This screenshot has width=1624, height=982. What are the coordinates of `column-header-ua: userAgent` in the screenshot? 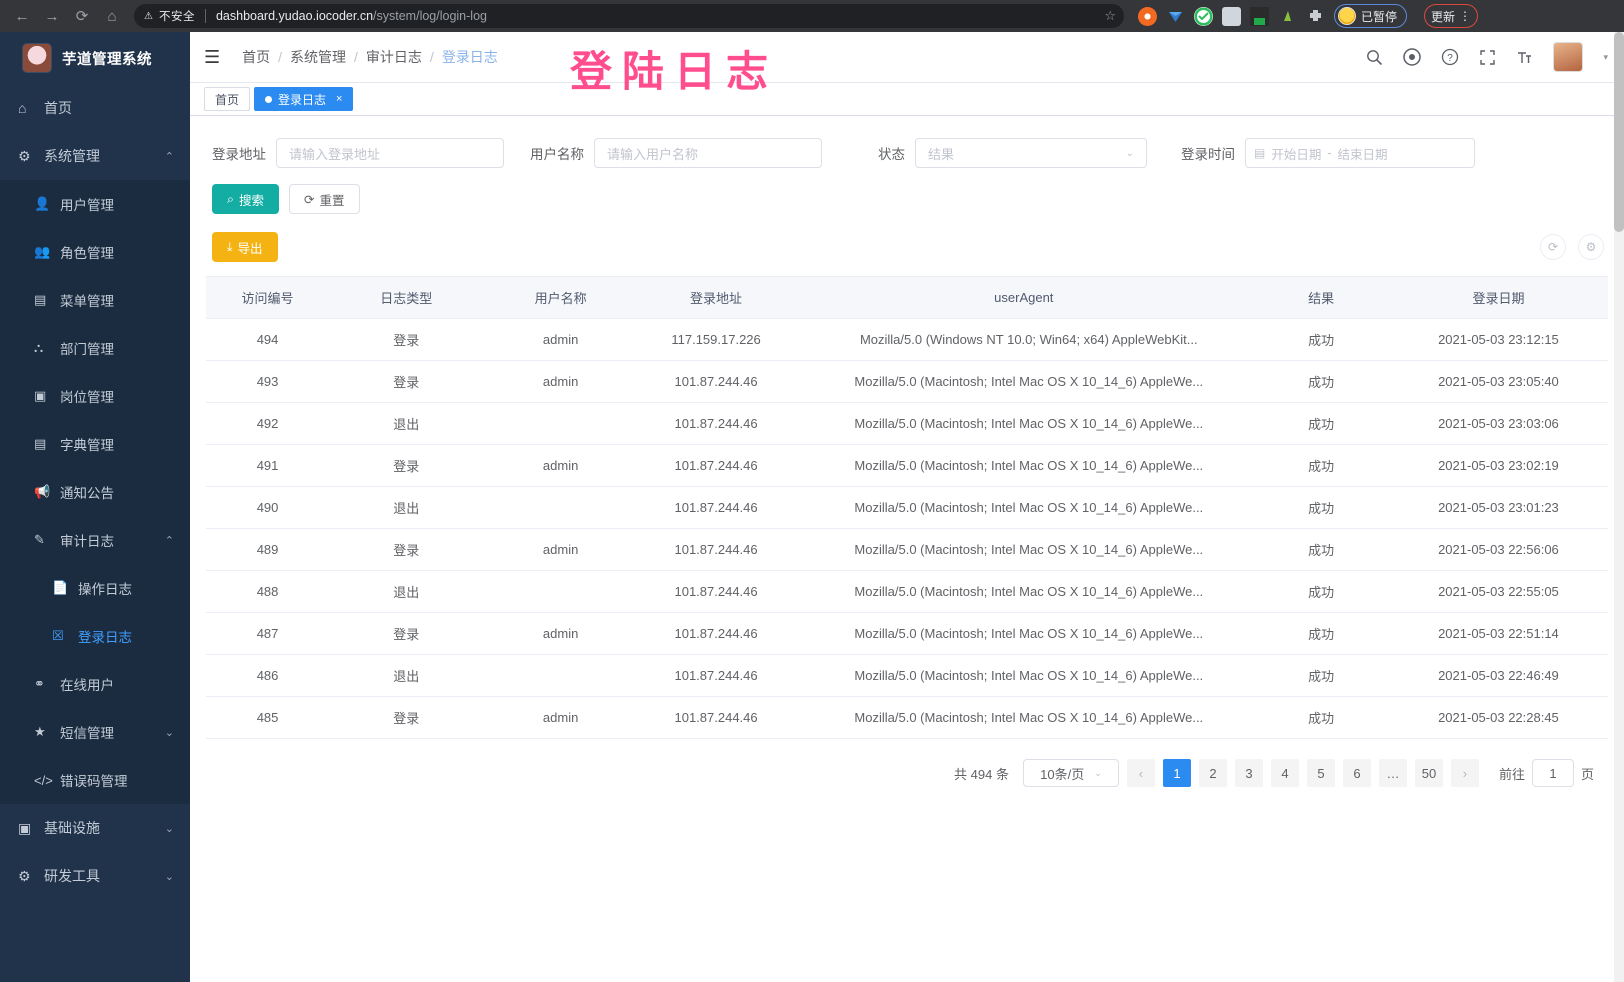 It's located at (1024, 297).